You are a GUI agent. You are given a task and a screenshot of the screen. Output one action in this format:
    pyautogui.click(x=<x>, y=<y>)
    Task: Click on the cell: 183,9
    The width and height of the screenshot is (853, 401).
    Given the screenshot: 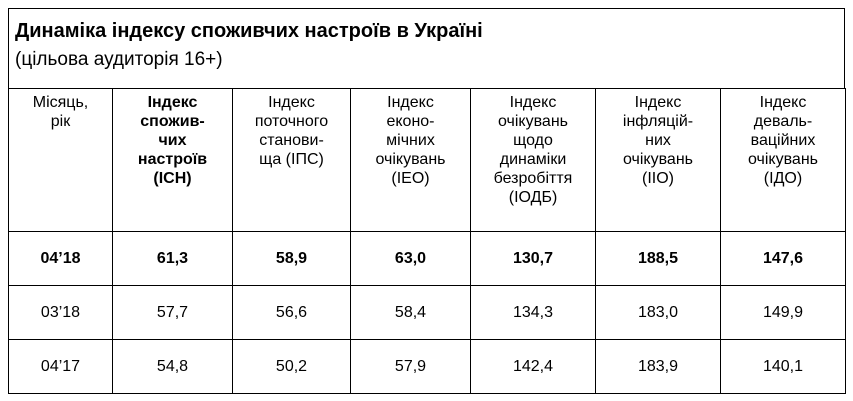 What is the action you would take?
    pyautogui.click(x=658, y=366)
    